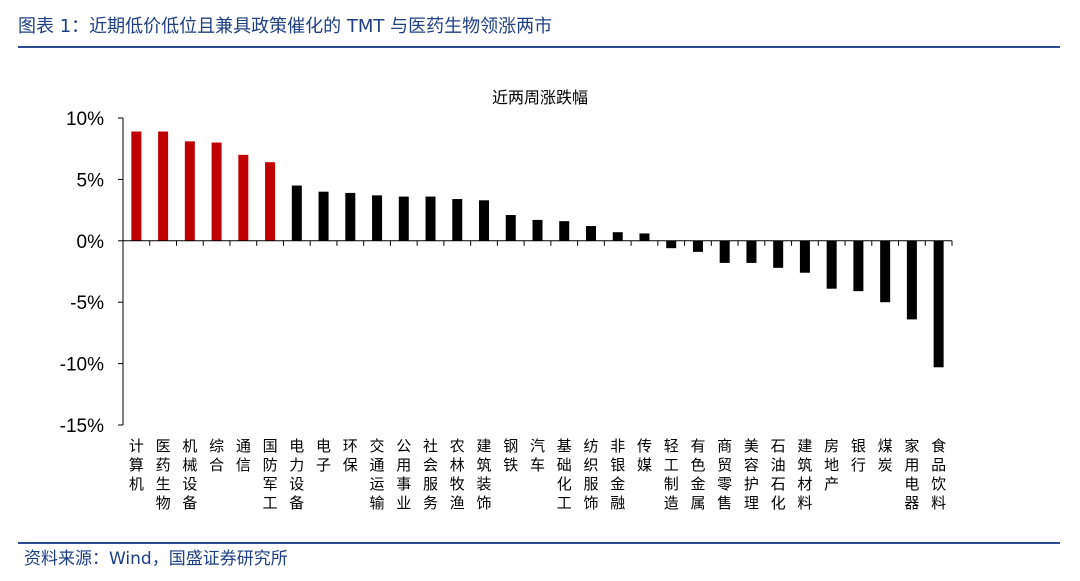 Image resolution: width=1080 pixels, height=581 pixels. I want to click on bottom-divider, so click(539, 543).